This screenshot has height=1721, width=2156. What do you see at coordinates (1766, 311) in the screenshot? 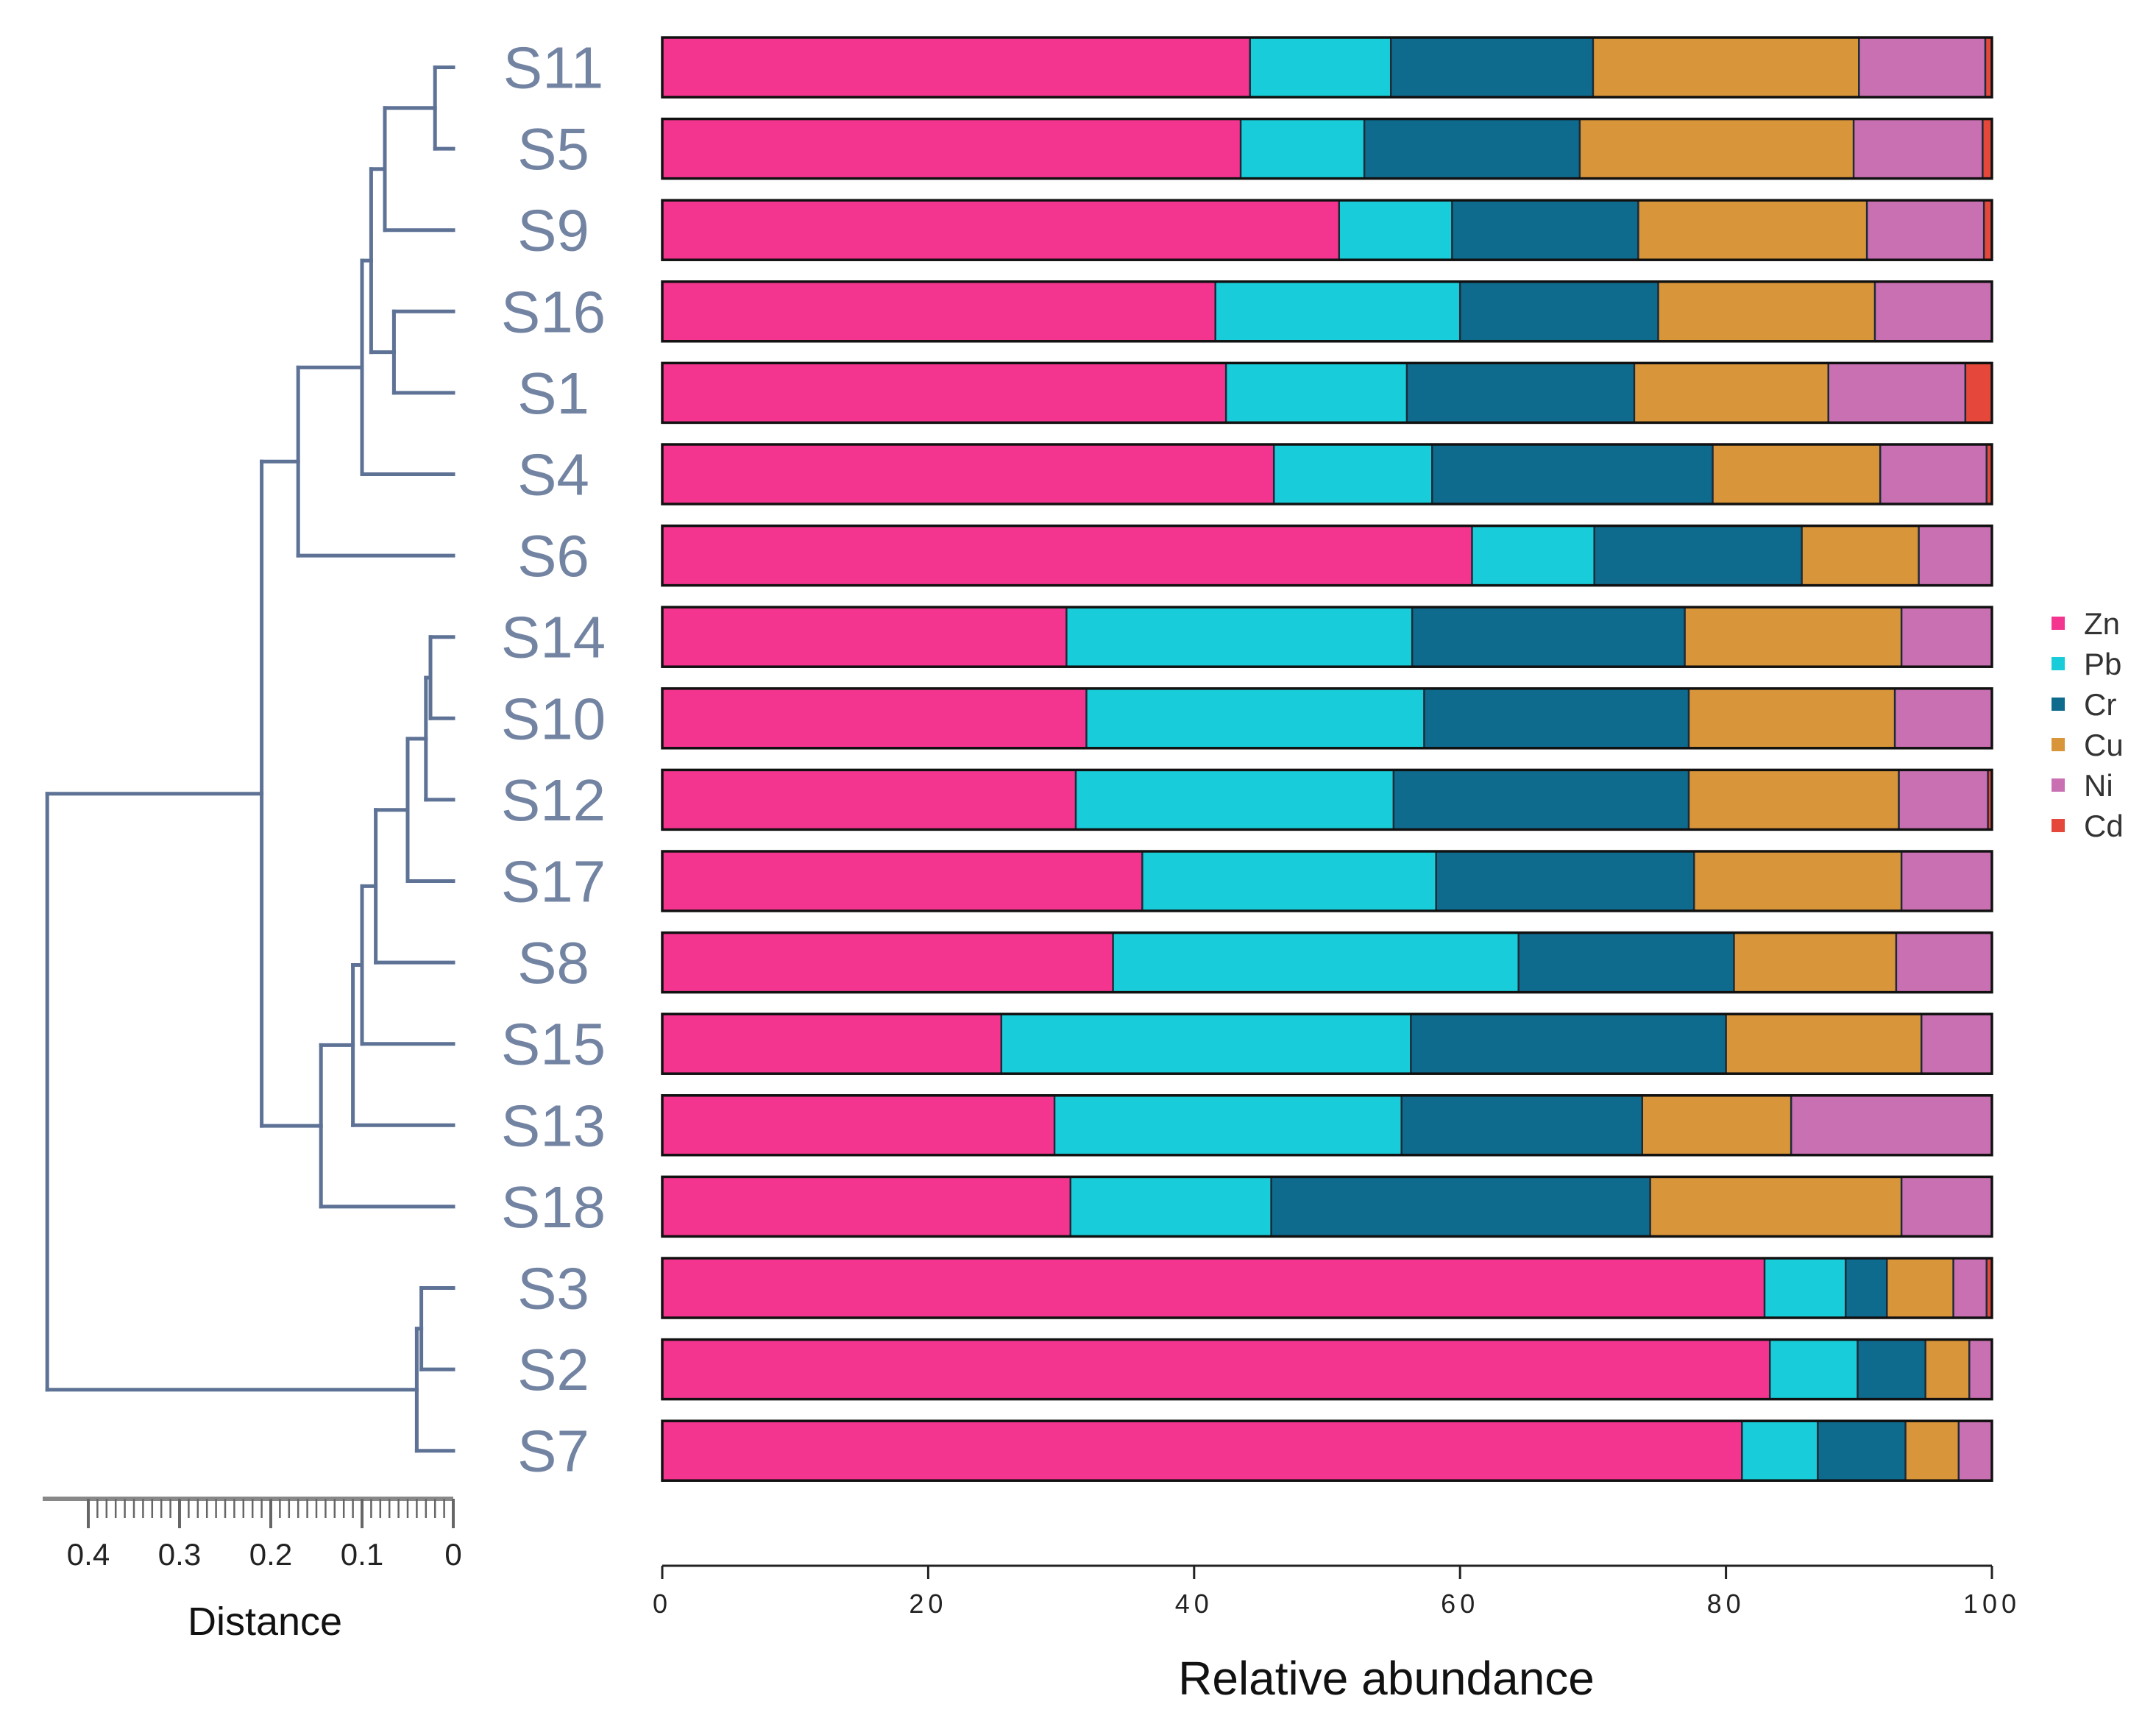
I see `bar-segment-s16-cu` at bounding box center [1766, 311].